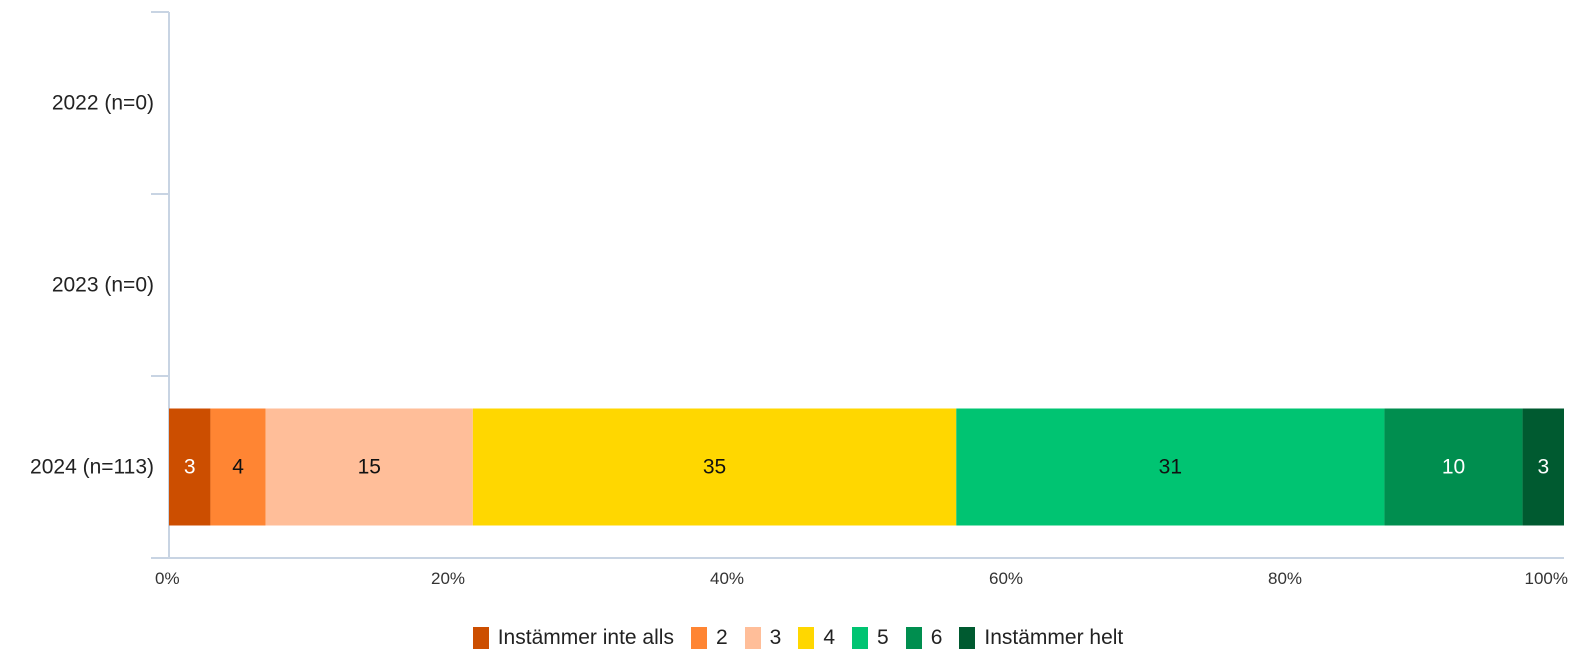 Image resolution: width=1596 pixels, height=670 pixels. I want to click on legend-item: 6, so click(924, 638).